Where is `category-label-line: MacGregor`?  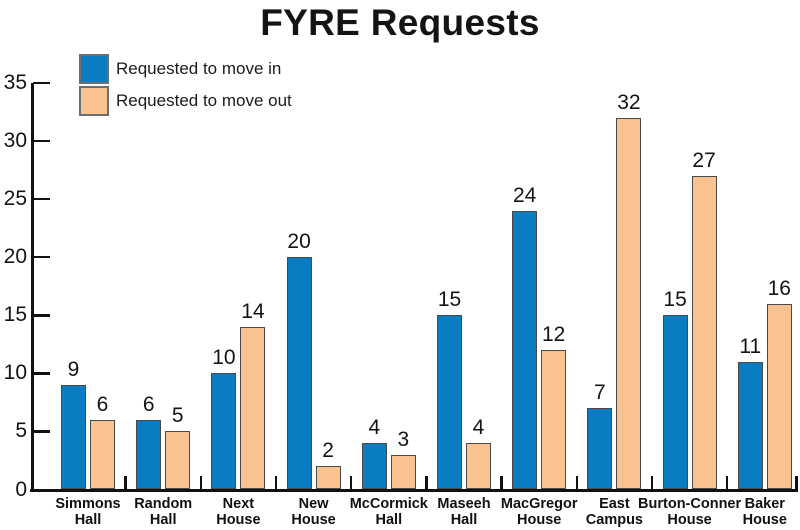 category-label-line: MacGregor is located at coordinates (539, 504).